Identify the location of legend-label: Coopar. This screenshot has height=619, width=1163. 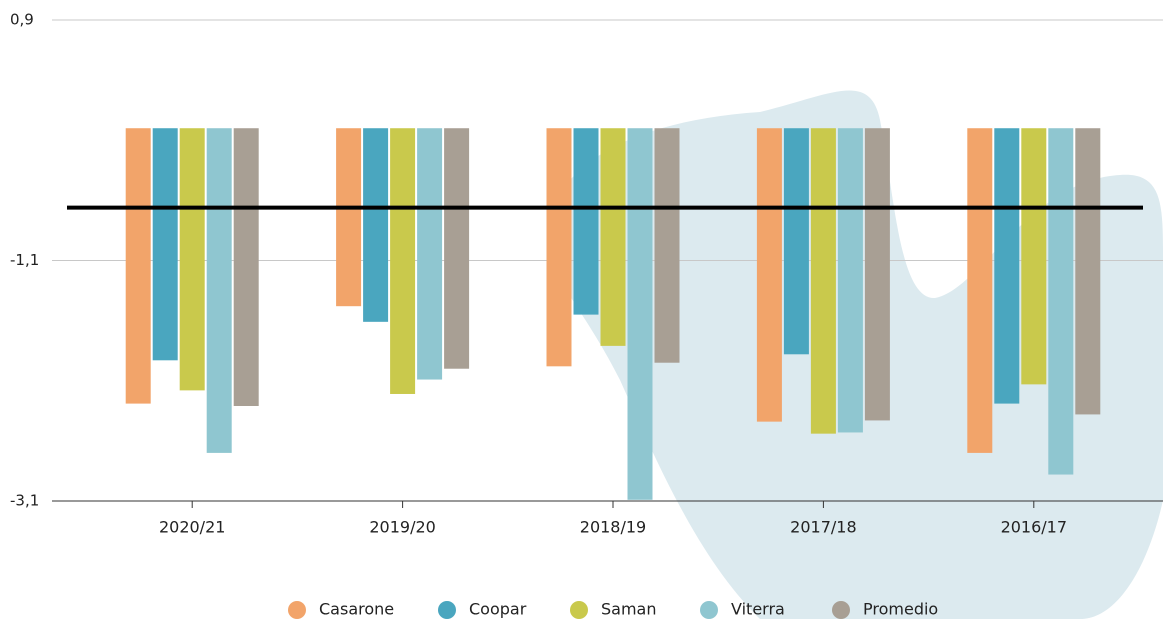
(498, 609).